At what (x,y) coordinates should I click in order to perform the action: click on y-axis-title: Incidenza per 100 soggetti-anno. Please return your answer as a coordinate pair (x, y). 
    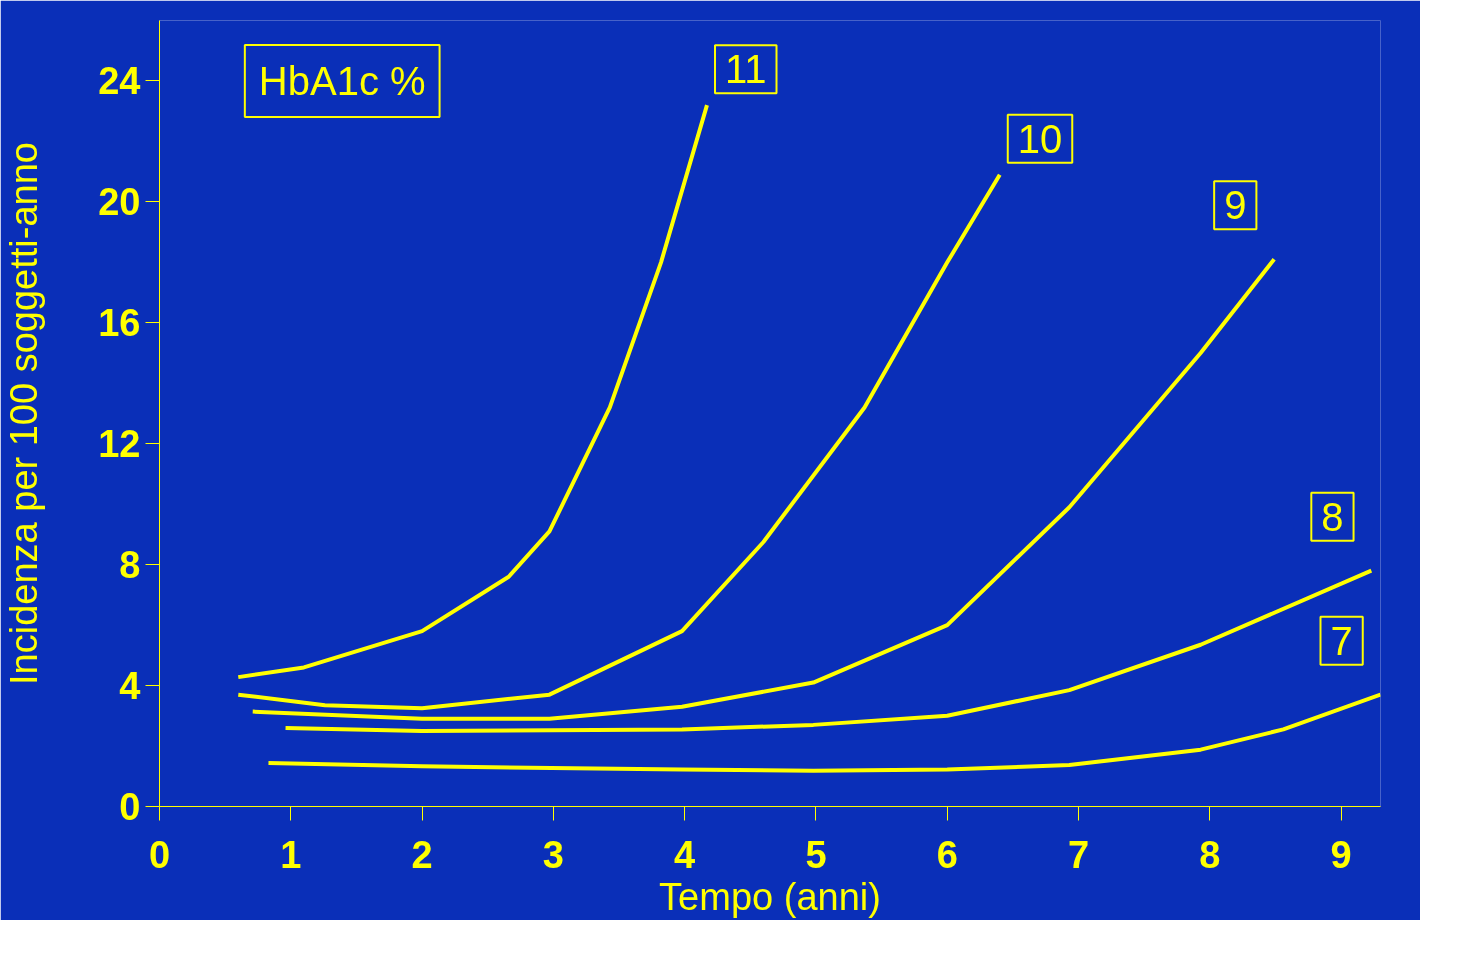
    Looking at the image, I should click on (24, 413).